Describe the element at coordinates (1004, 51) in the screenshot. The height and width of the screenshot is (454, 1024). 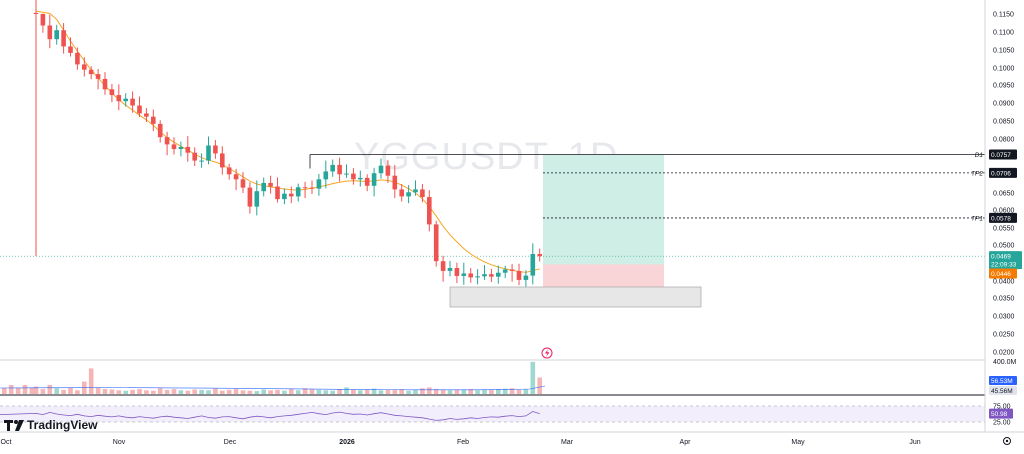
I see `price-tick-label: 0.1050` at that location.